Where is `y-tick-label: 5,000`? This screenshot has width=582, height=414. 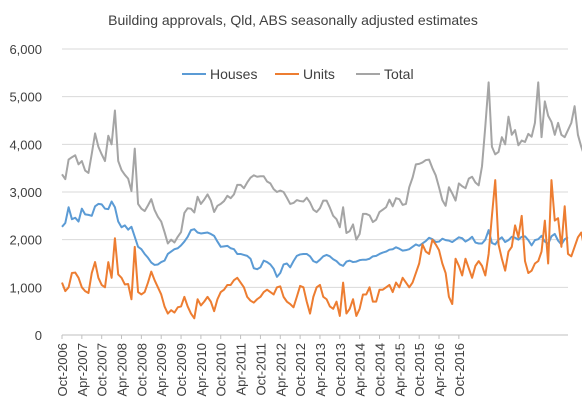
y-tick-label: 5,000 is located at coordinates (25, 97).